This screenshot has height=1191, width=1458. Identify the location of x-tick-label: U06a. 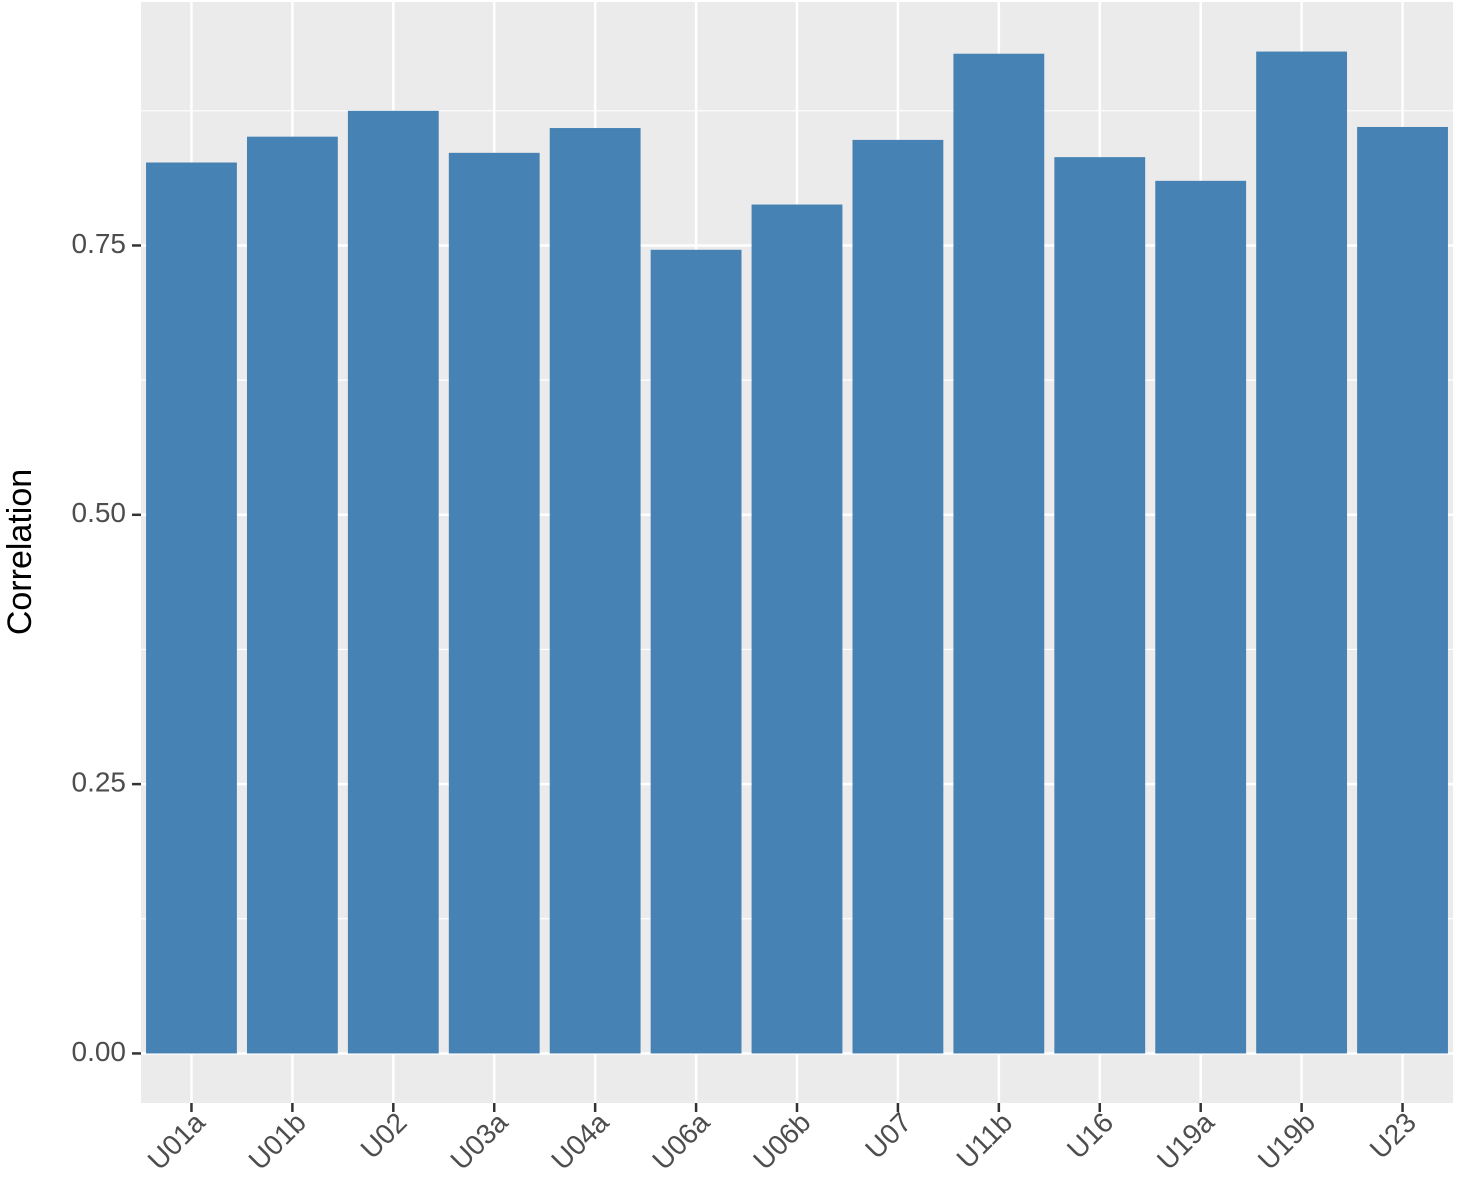
(681, 1141).